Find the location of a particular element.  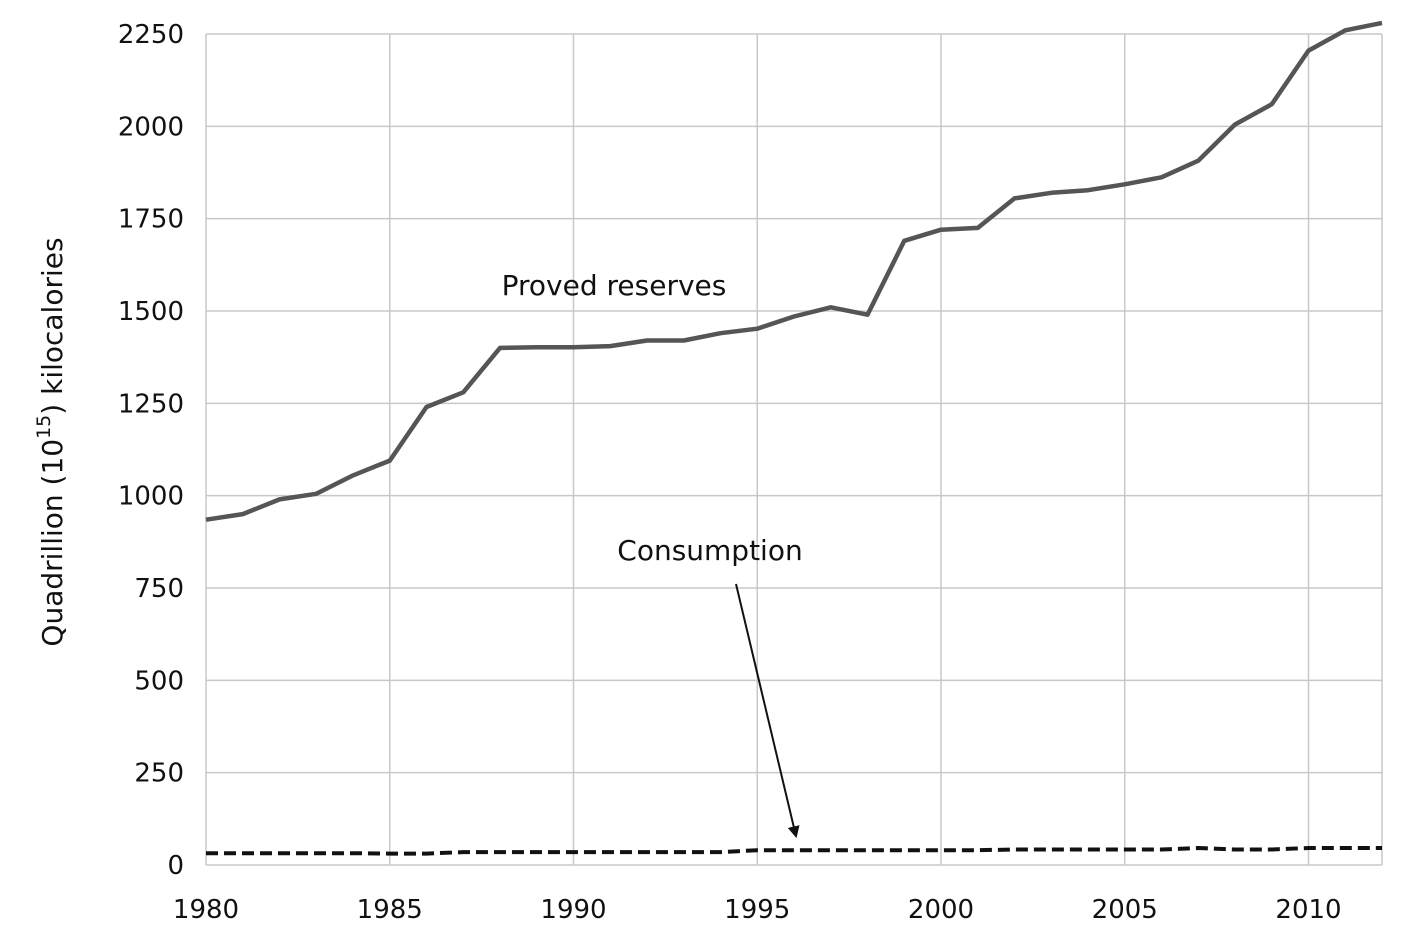

y-tick-label: 1250 is located at coordinates (151, 404).